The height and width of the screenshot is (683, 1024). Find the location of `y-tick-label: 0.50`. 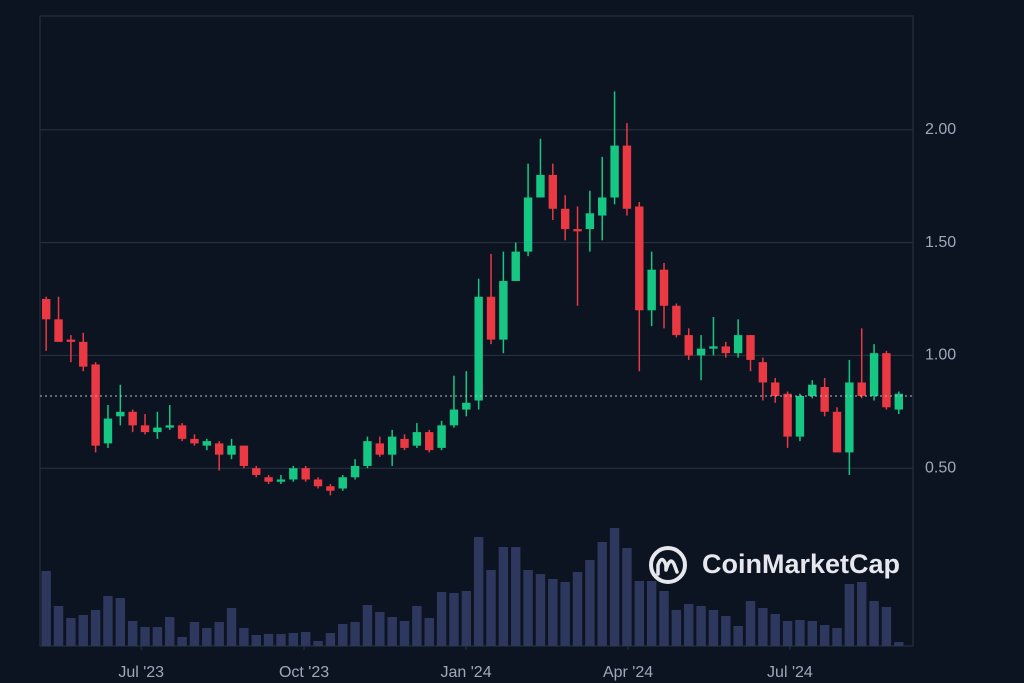

y-tick-label: 0.50 is located at coordinates (940, 467).